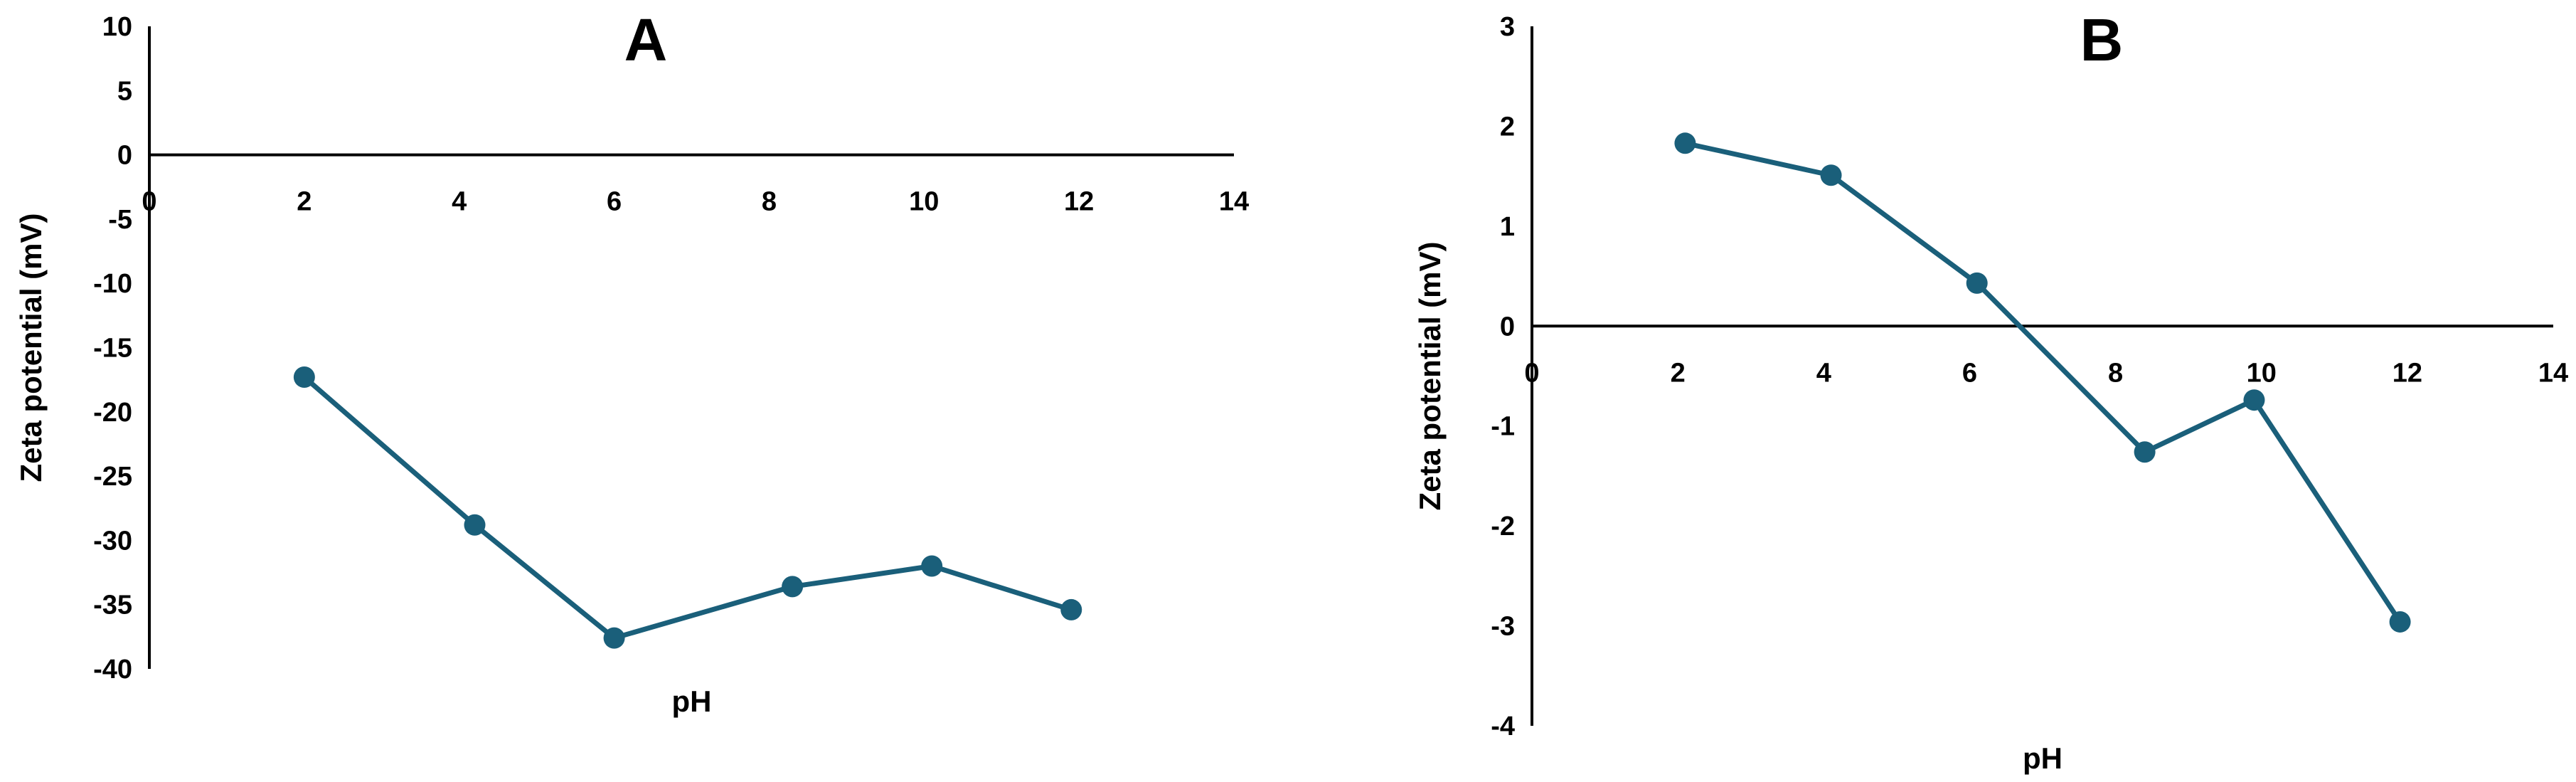  I want to click on y-tick-label: -3, so click(1503, 627).